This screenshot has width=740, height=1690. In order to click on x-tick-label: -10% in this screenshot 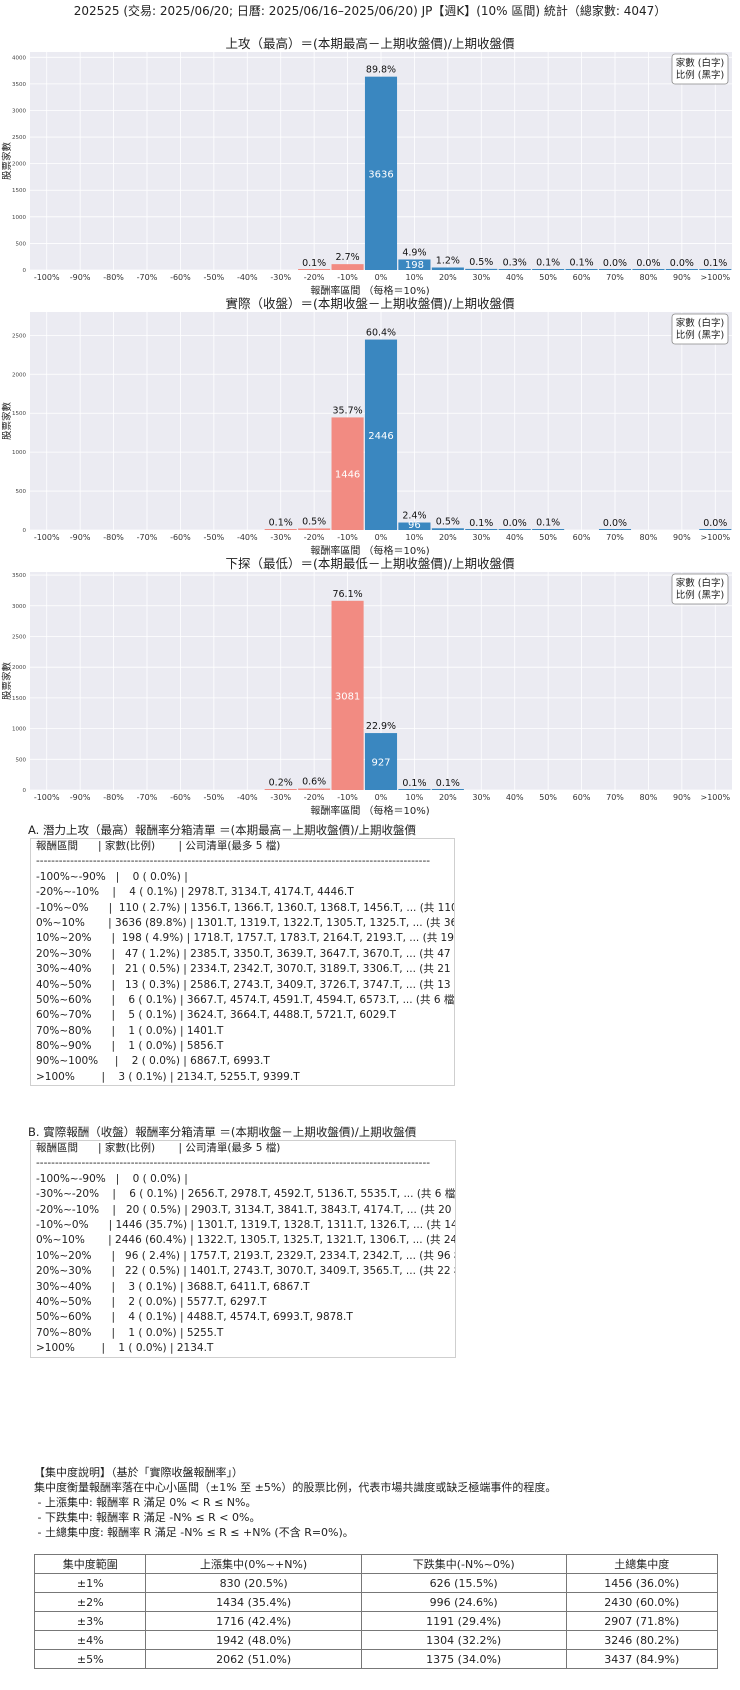, I will do `click(347, 797)`.